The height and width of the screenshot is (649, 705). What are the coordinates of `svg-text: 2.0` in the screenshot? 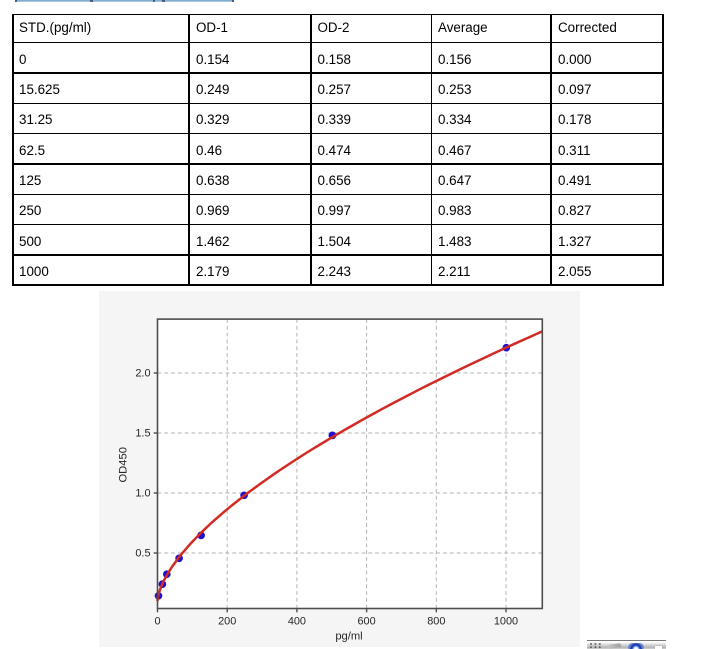 It's located at (142, 374).